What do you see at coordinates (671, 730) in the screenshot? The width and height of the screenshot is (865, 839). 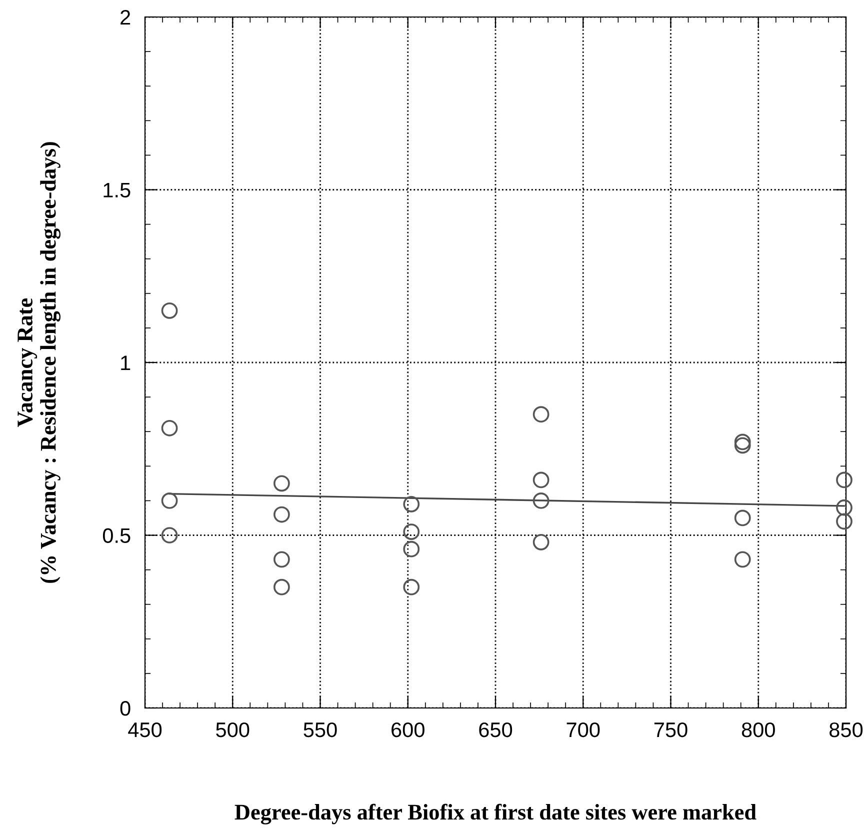 I see `x-tick-label: 750` at bounding box center [671, 730].